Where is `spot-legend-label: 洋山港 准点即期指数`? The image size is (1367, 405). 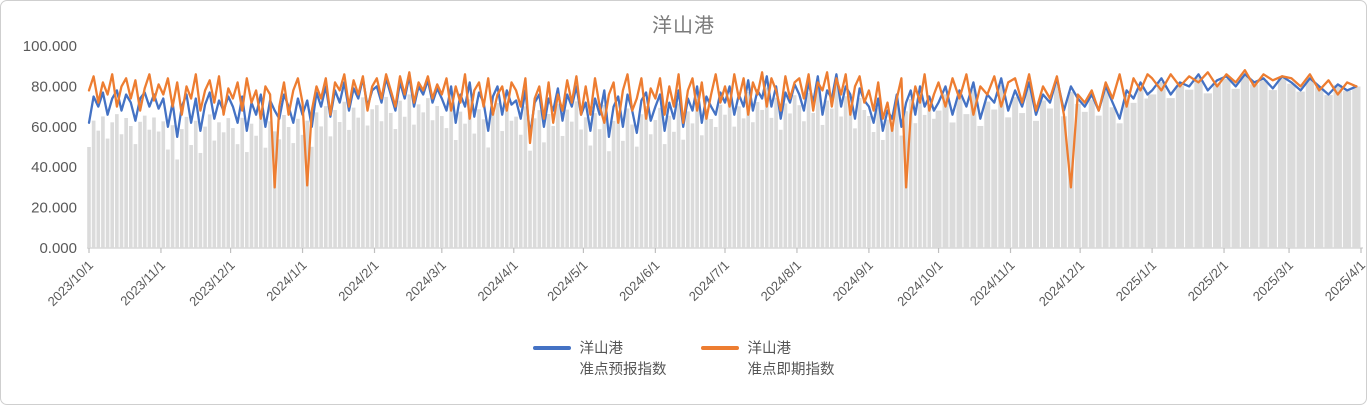 spot-legend-label: 洋山港 准点即期指数 is located at coordinates (791, 359).